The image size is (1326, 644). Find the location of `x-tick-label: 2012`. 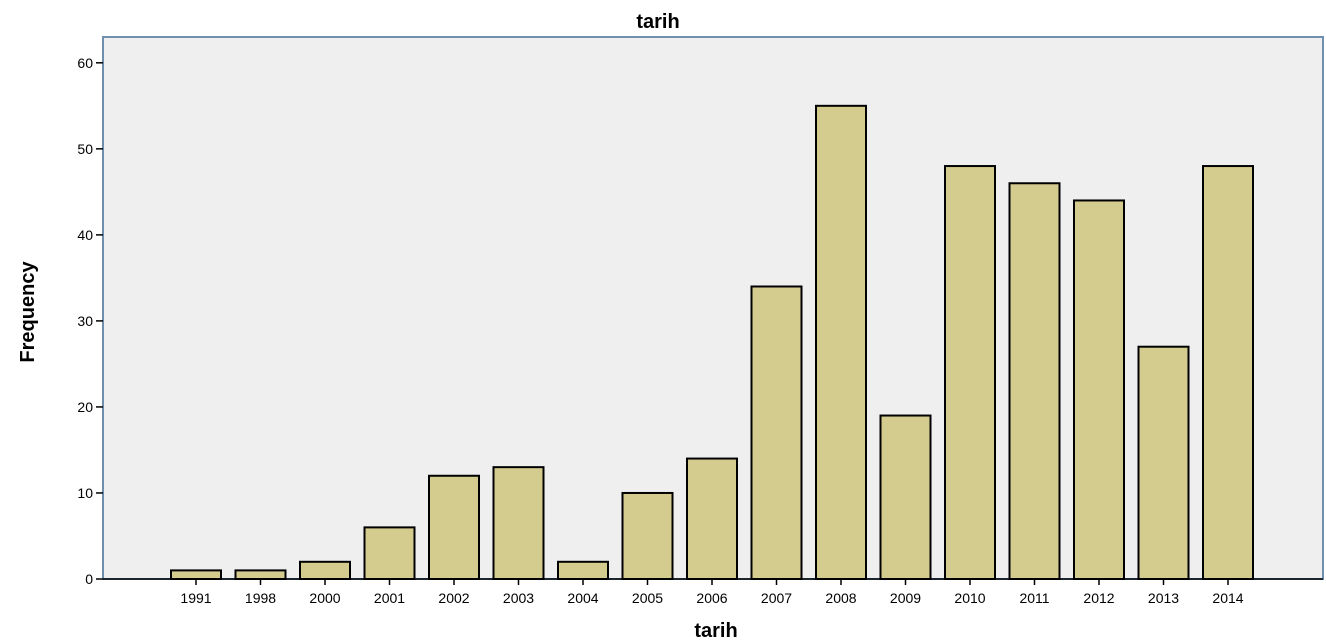

x-tick-label: 2012 is located at coordinates (1098, 598).